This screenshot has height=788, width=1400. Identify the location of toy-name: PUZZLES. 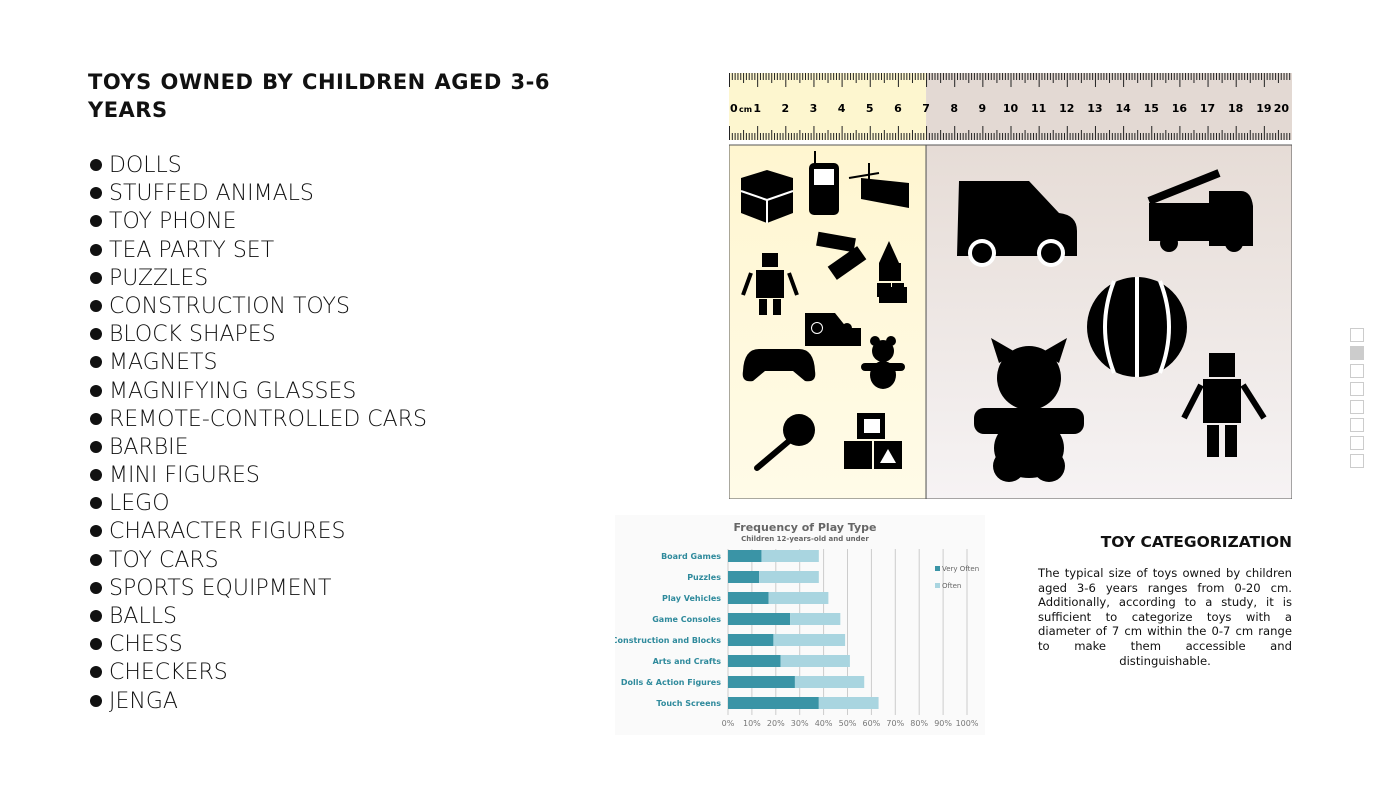
(159, 278).